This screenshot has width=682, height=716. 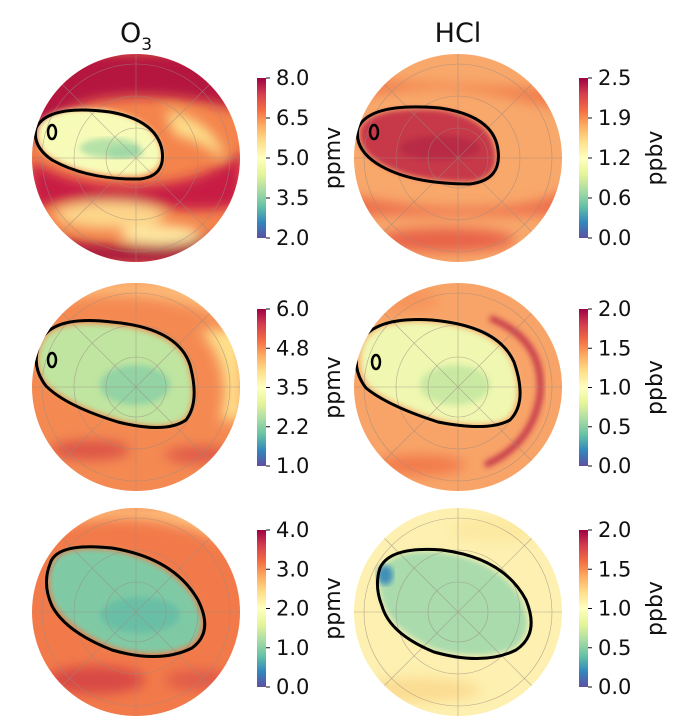 I want to click on colorbar-tick-label: 1.9, so click(x=614, y=118).